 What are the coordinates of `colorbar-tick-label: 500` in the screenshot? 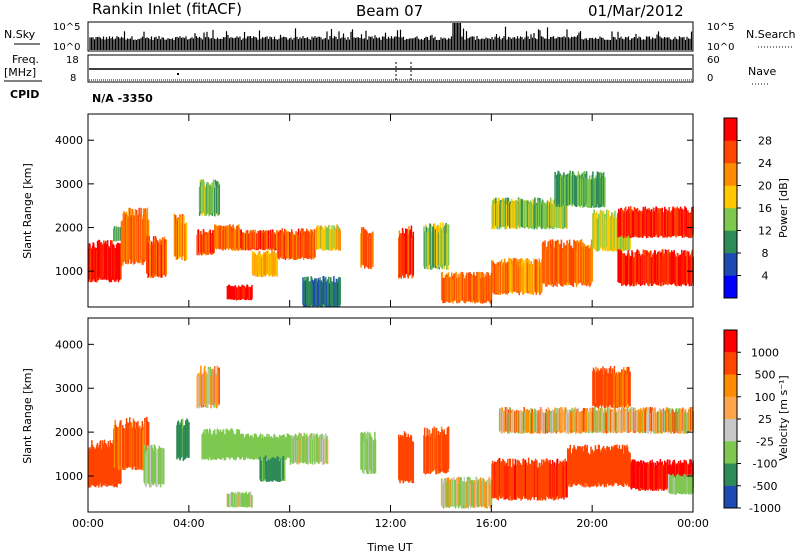 It's located at (765, 375).